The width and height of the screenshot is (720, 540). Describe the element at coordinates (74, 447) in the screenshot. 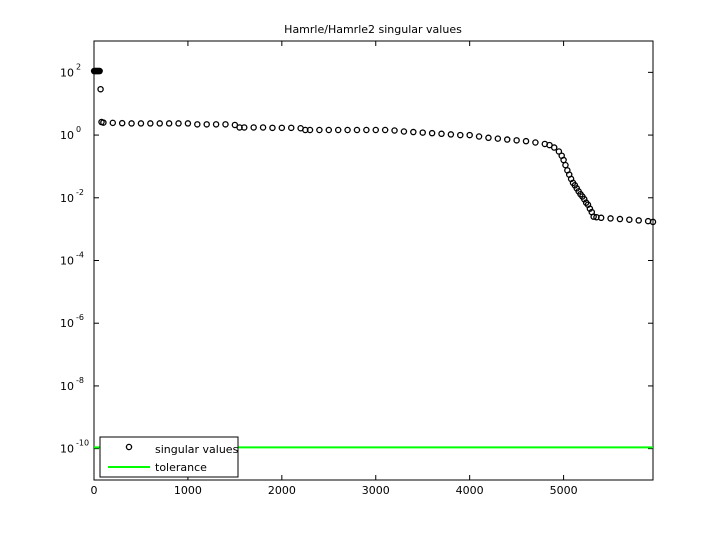

I see `y-tick-label: 10 -10` at that location.